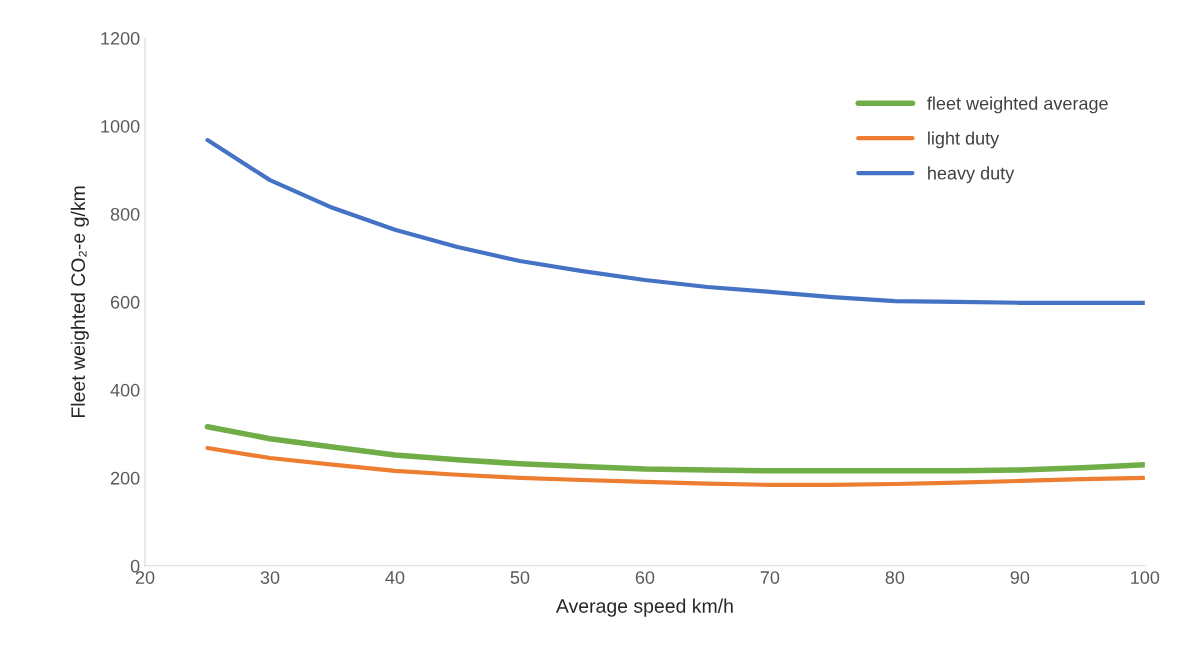 This screenshot has width=1179, height=668. Describe the element at coordinates (135, 566) in the screenshot. I see `y-tick-label: 0` at that location.